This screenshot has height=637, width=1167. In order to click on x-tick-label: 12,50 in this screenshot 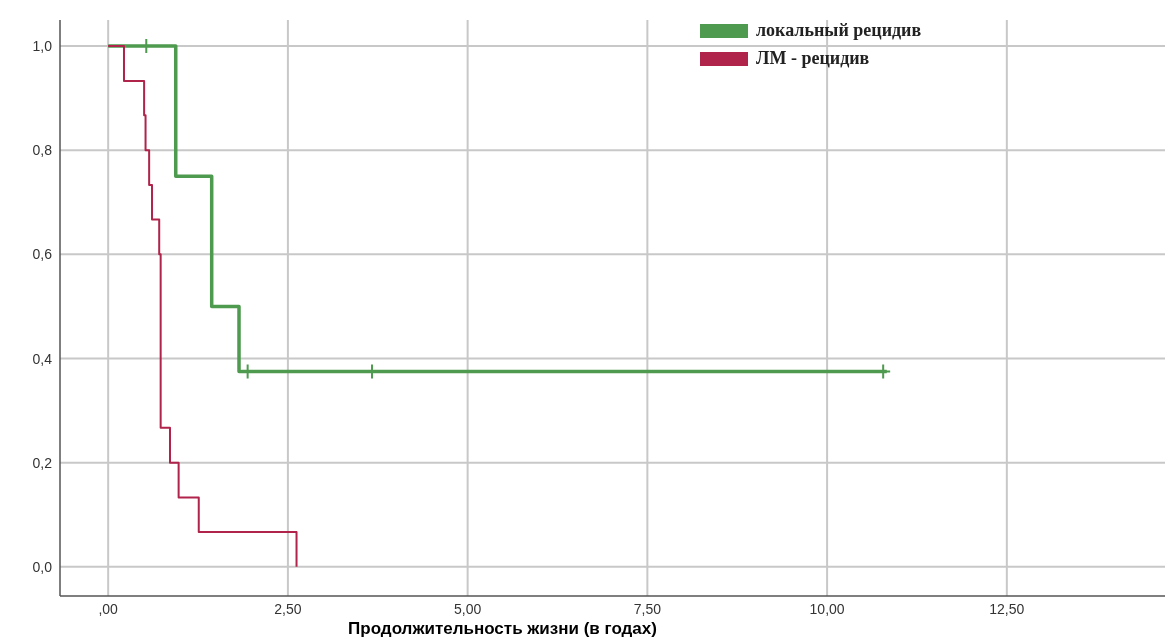, I will do `click(1007, 609)`.